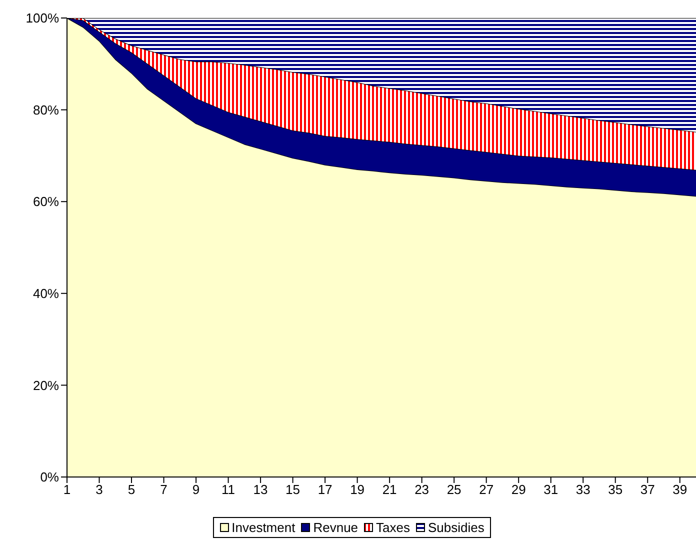  I want to click on x-tick-label: 5, so click(132, 490).